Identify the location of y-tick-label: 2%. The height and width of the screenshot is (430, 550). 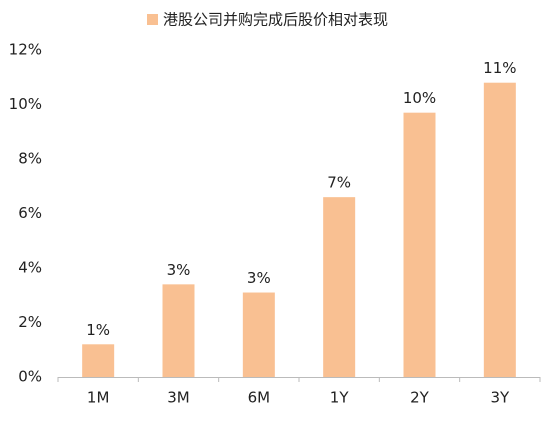
(30, 322).